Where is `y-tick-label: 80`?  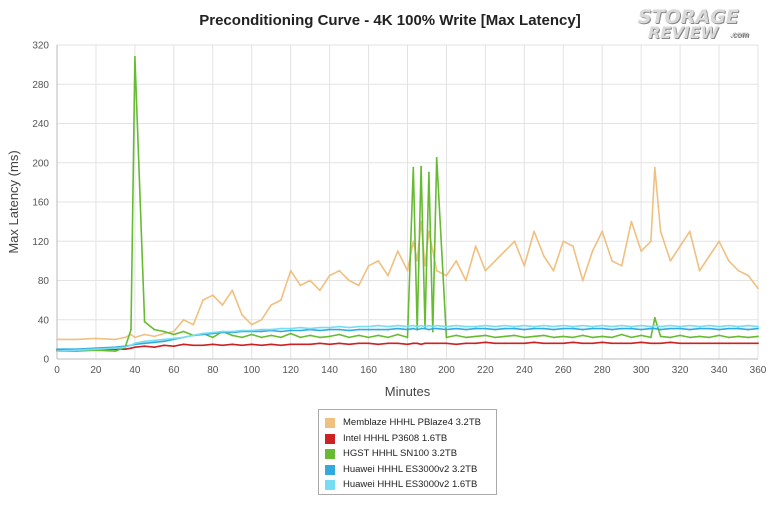 y-tick-label: 80 is located at coordinates (44, 281).